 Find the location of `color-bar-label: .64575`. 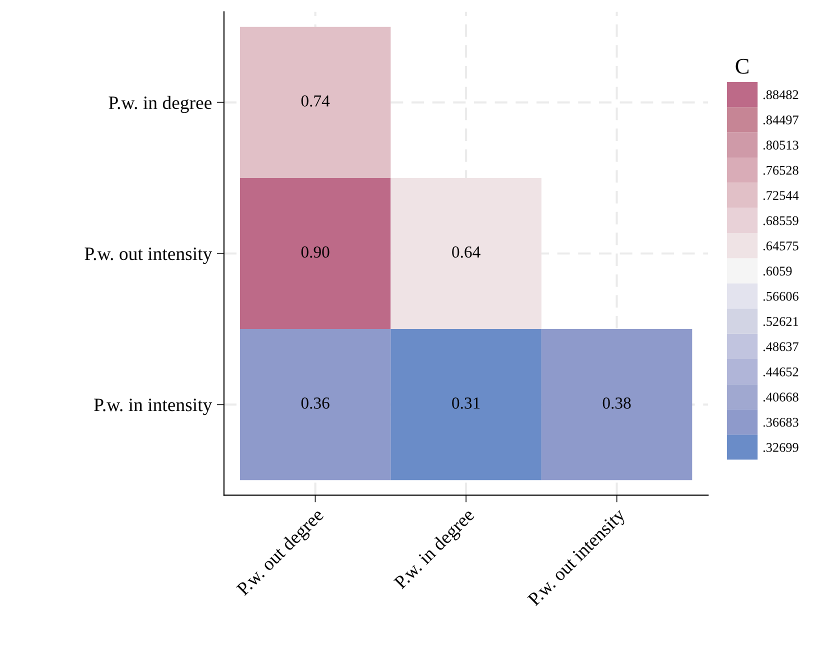

color-bar-label: .64575 is located at coordinates (780, 245).